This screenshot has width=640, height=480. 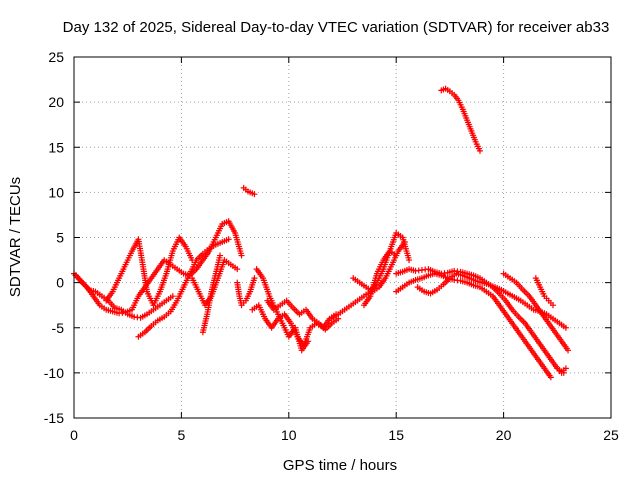 I want to click on y-tick-label: -5, so click(x=58, y=328).